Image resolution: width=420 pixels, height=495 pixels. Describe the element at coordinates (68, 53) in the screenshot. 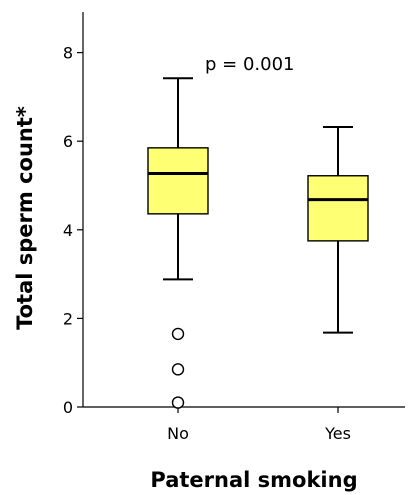

I see `y-tick-label: 8` at that location.